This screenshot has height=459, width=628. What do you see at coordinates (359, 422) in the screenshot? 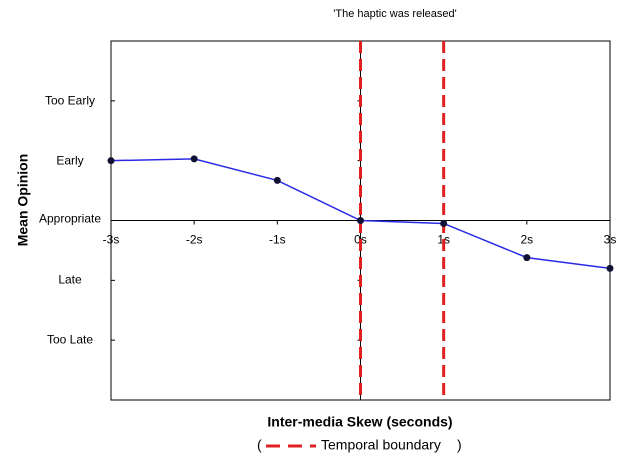
I see `x-axis-label: Inter-media Skew (seconds)` at bounding box center [359, 422].